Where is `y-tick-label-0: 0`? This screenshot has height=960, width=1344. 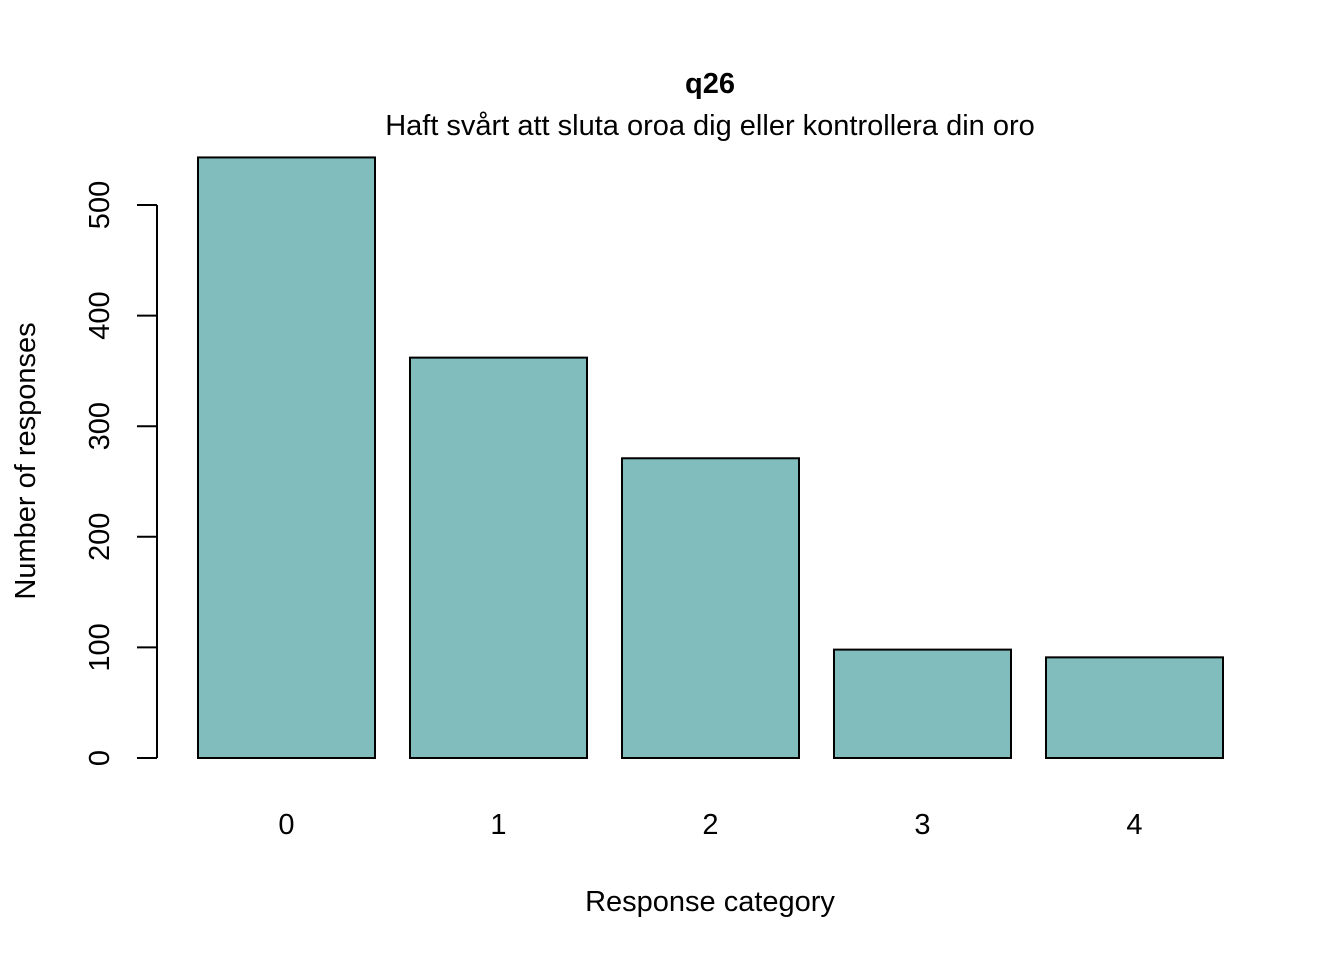 y-tick-label-0: 0 is located at coordinates (100, 758).